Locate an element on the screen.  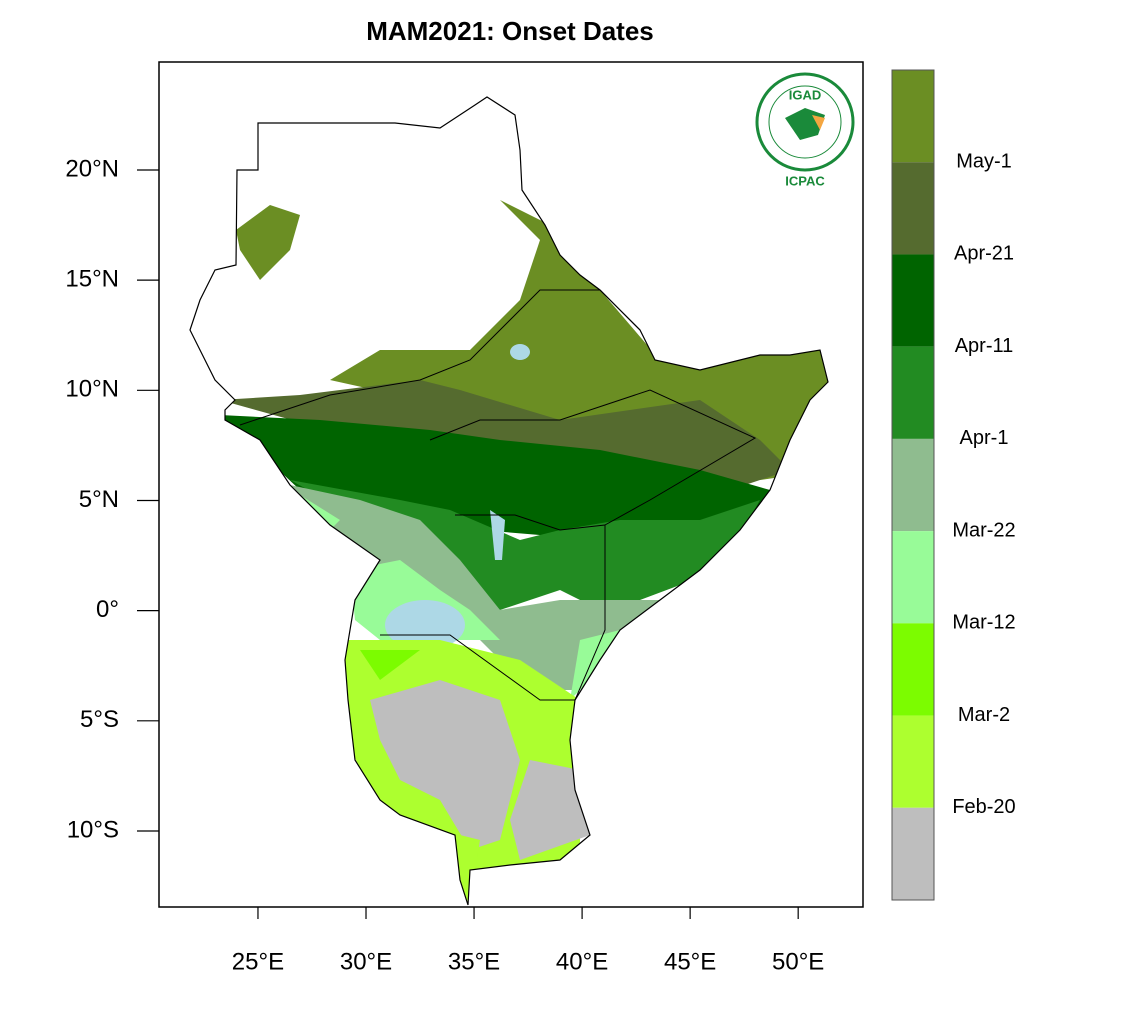
x-tick-label: 45°E is located at coordinates (690, 961).